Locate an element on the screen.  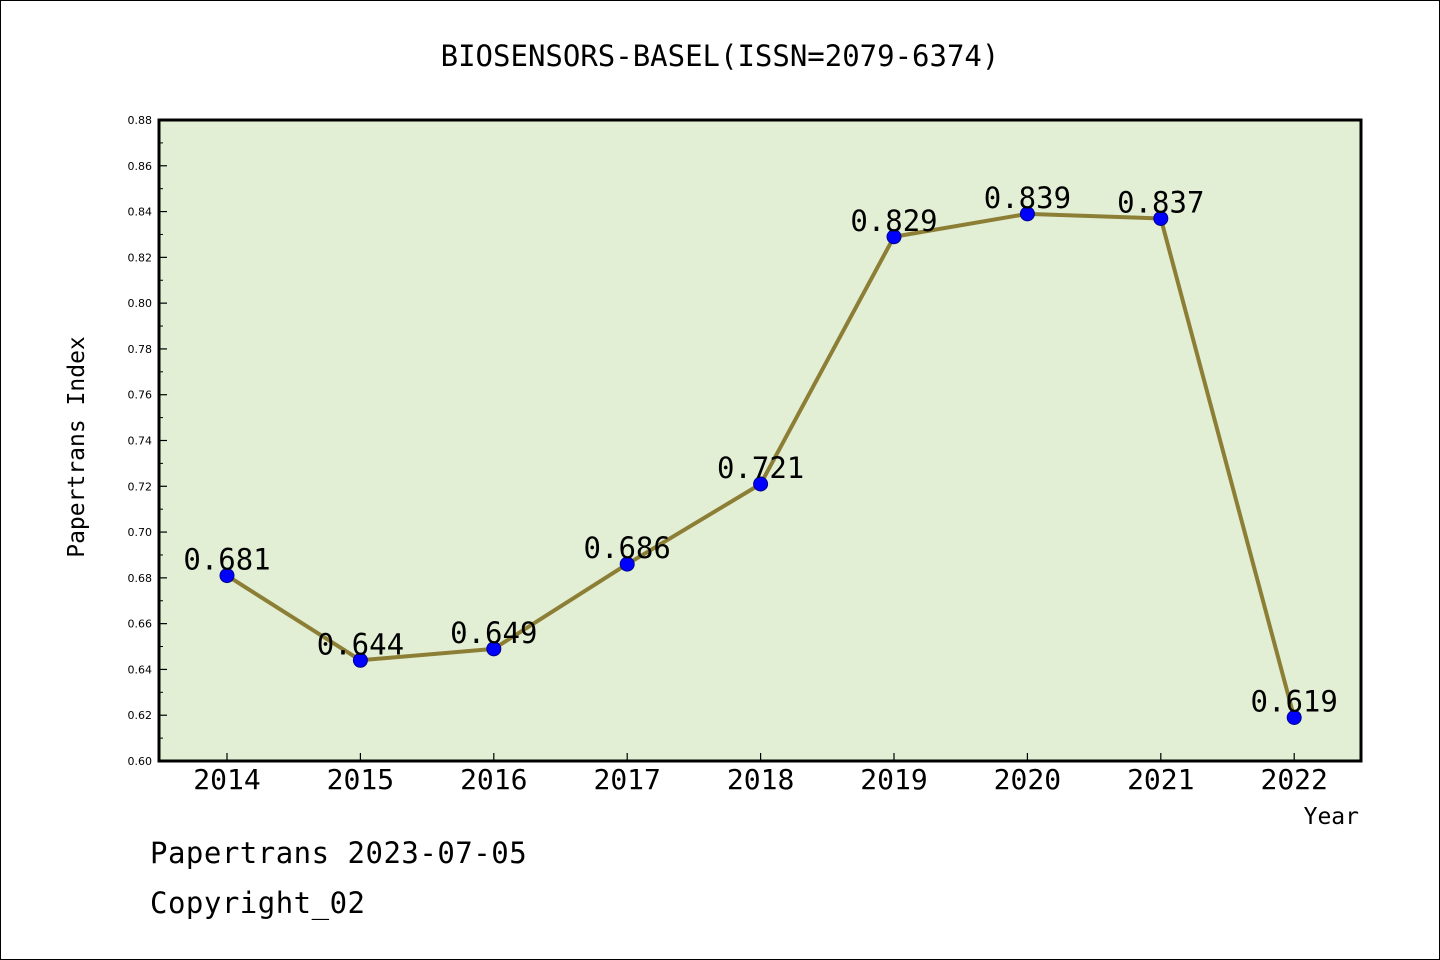
x-tick-label: 2018 is located at coordinates (760, 779).